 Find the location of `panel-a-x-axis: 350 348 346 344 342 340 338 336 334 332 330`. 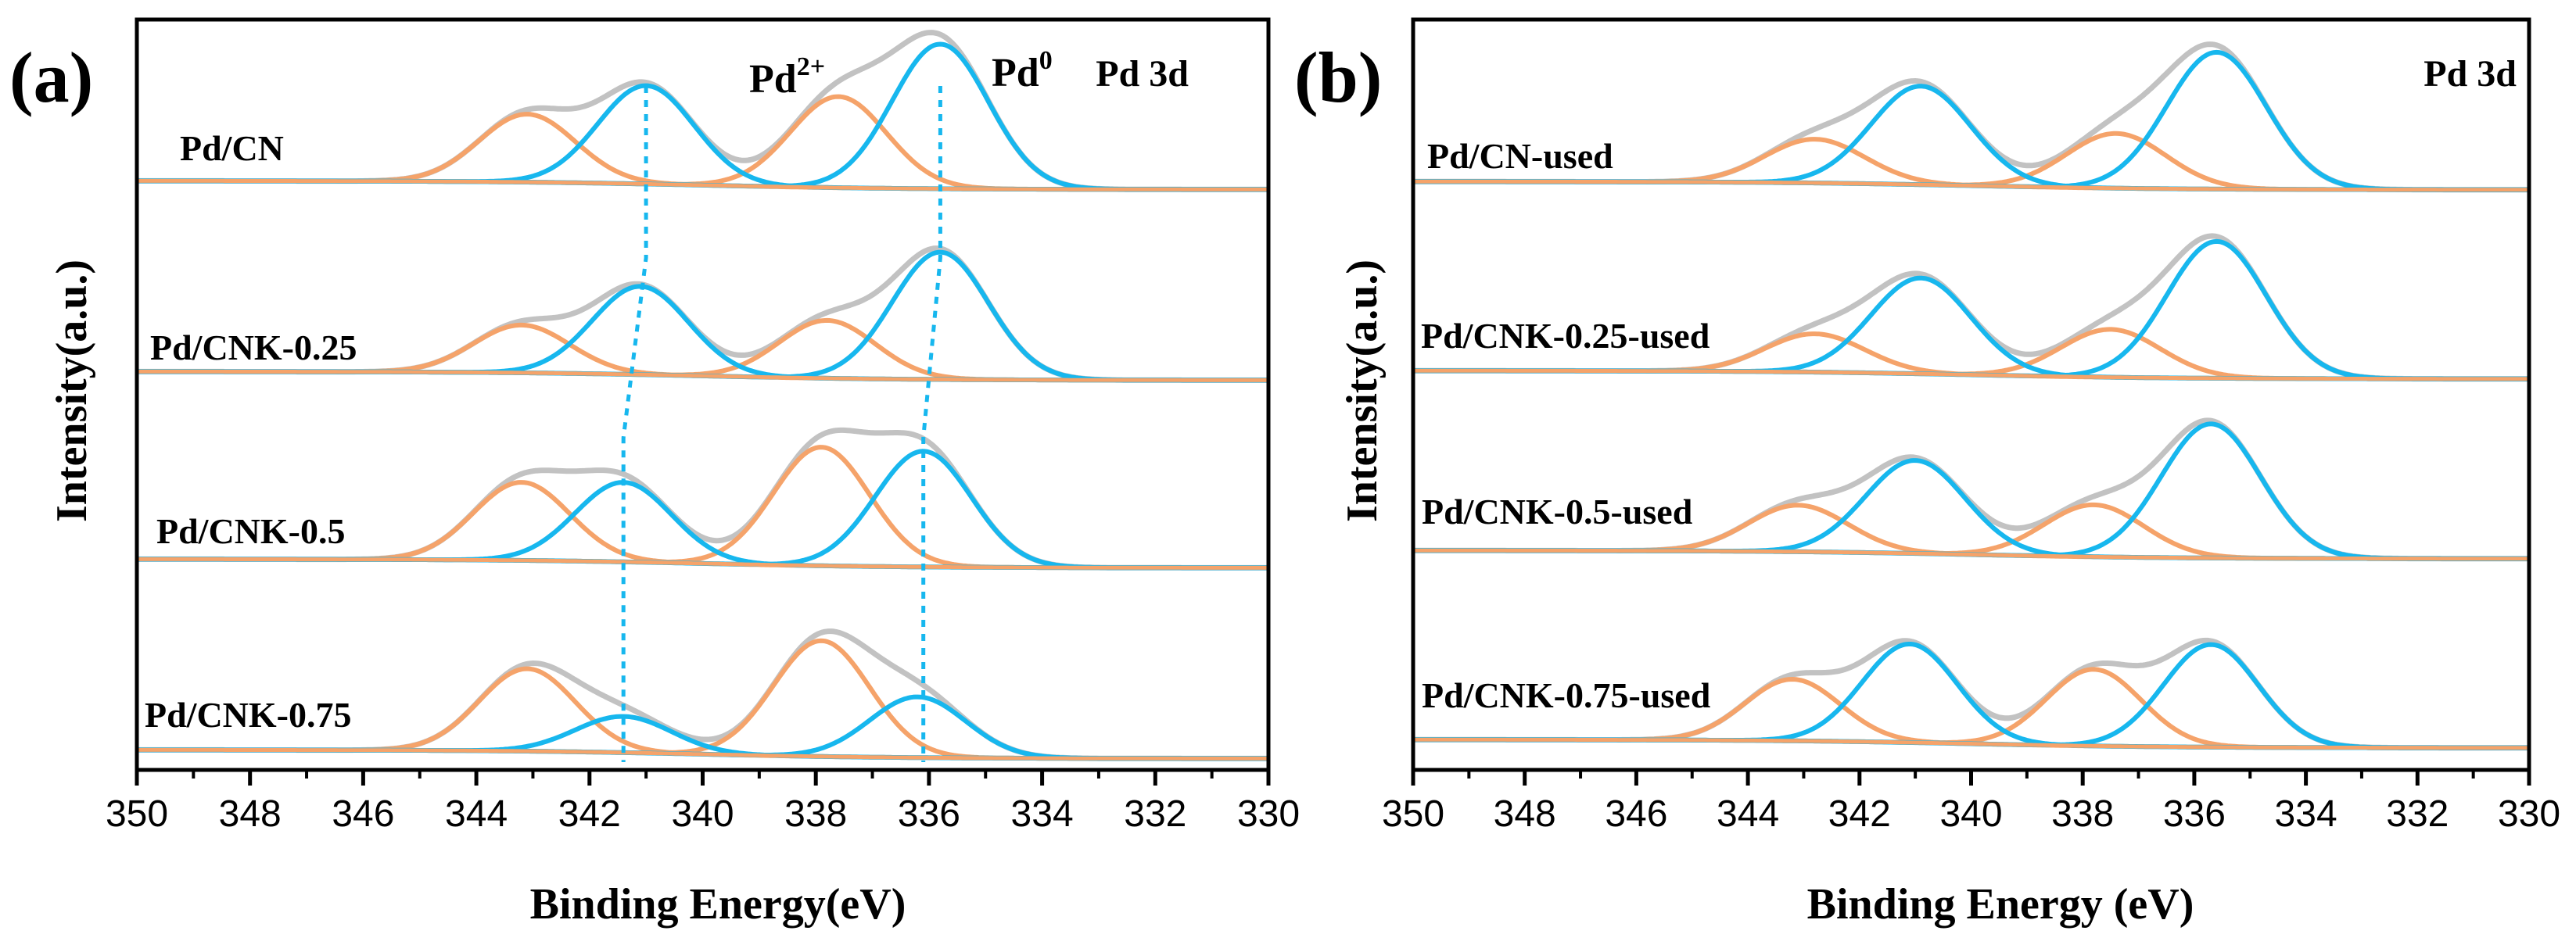

panel-a-x-axis: 350 348 346 344 342 340 338 336 334 332 330 is located at coordinates (703, 802).